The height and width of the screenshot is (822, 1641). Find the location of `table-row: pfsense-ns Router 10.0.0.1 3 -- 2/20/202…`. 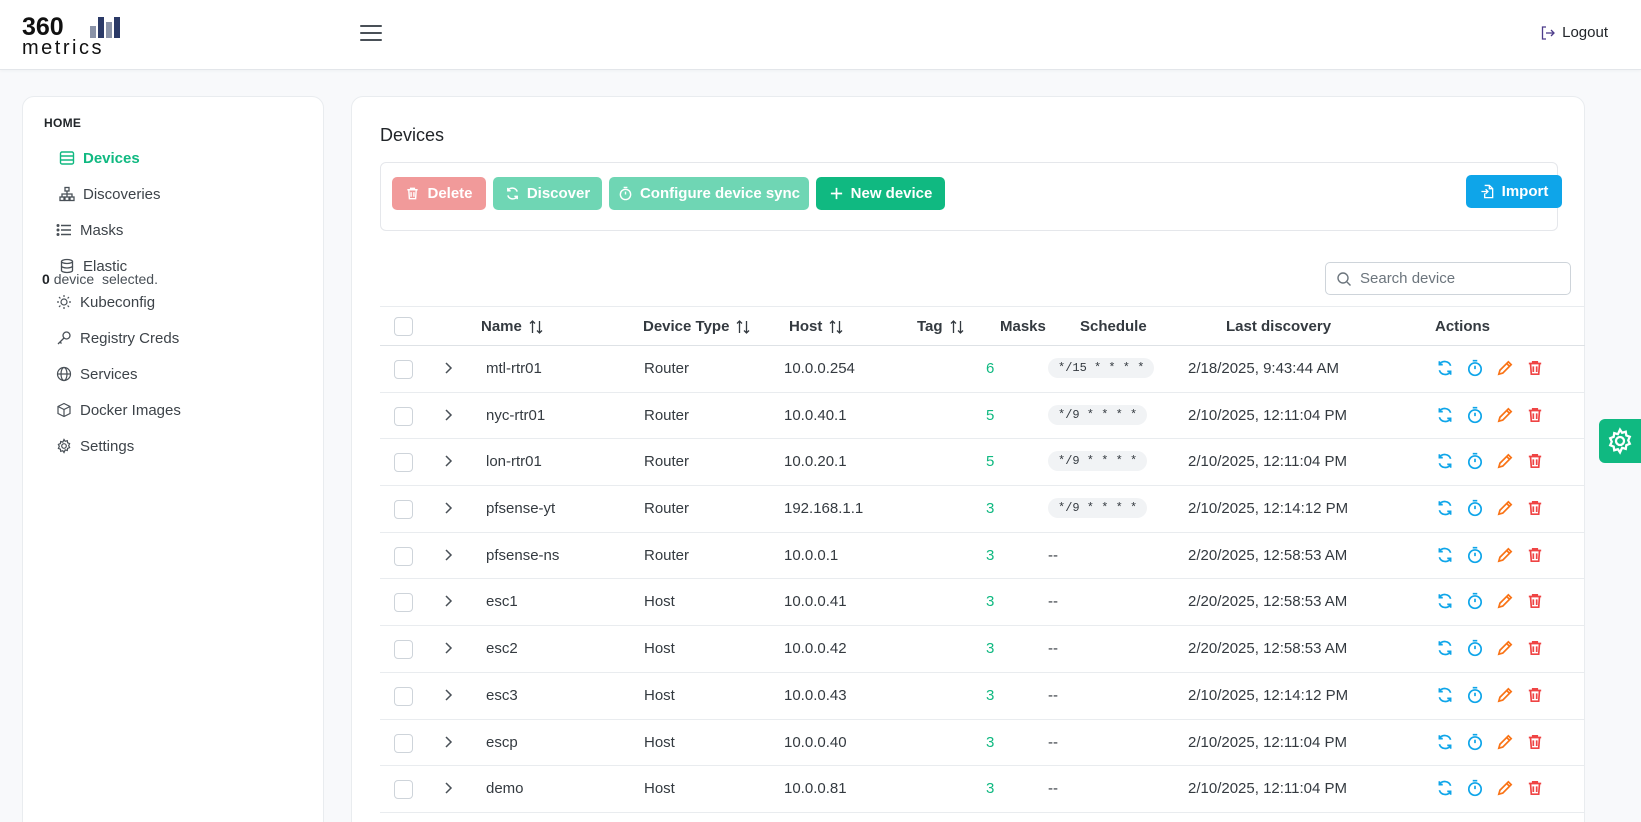

table-row: pfsense-ns Router 10.0.0.1 3 -- 2/20/202… is located at coordinates (982, 556).